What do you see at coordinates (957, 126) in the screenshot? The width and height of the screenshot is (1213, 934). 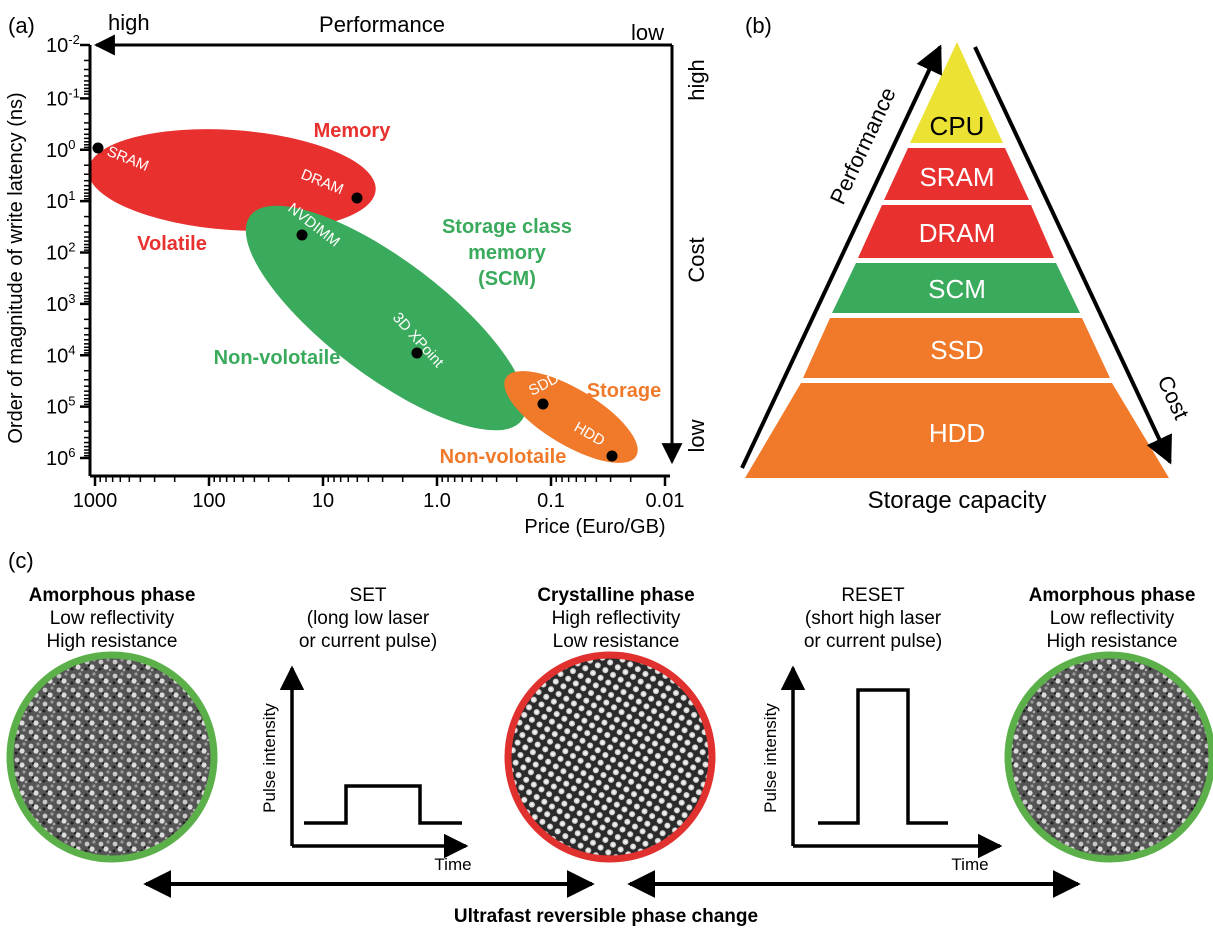 I see `pyramid-label-cpu: CPU` at bounding box center [957, 126].